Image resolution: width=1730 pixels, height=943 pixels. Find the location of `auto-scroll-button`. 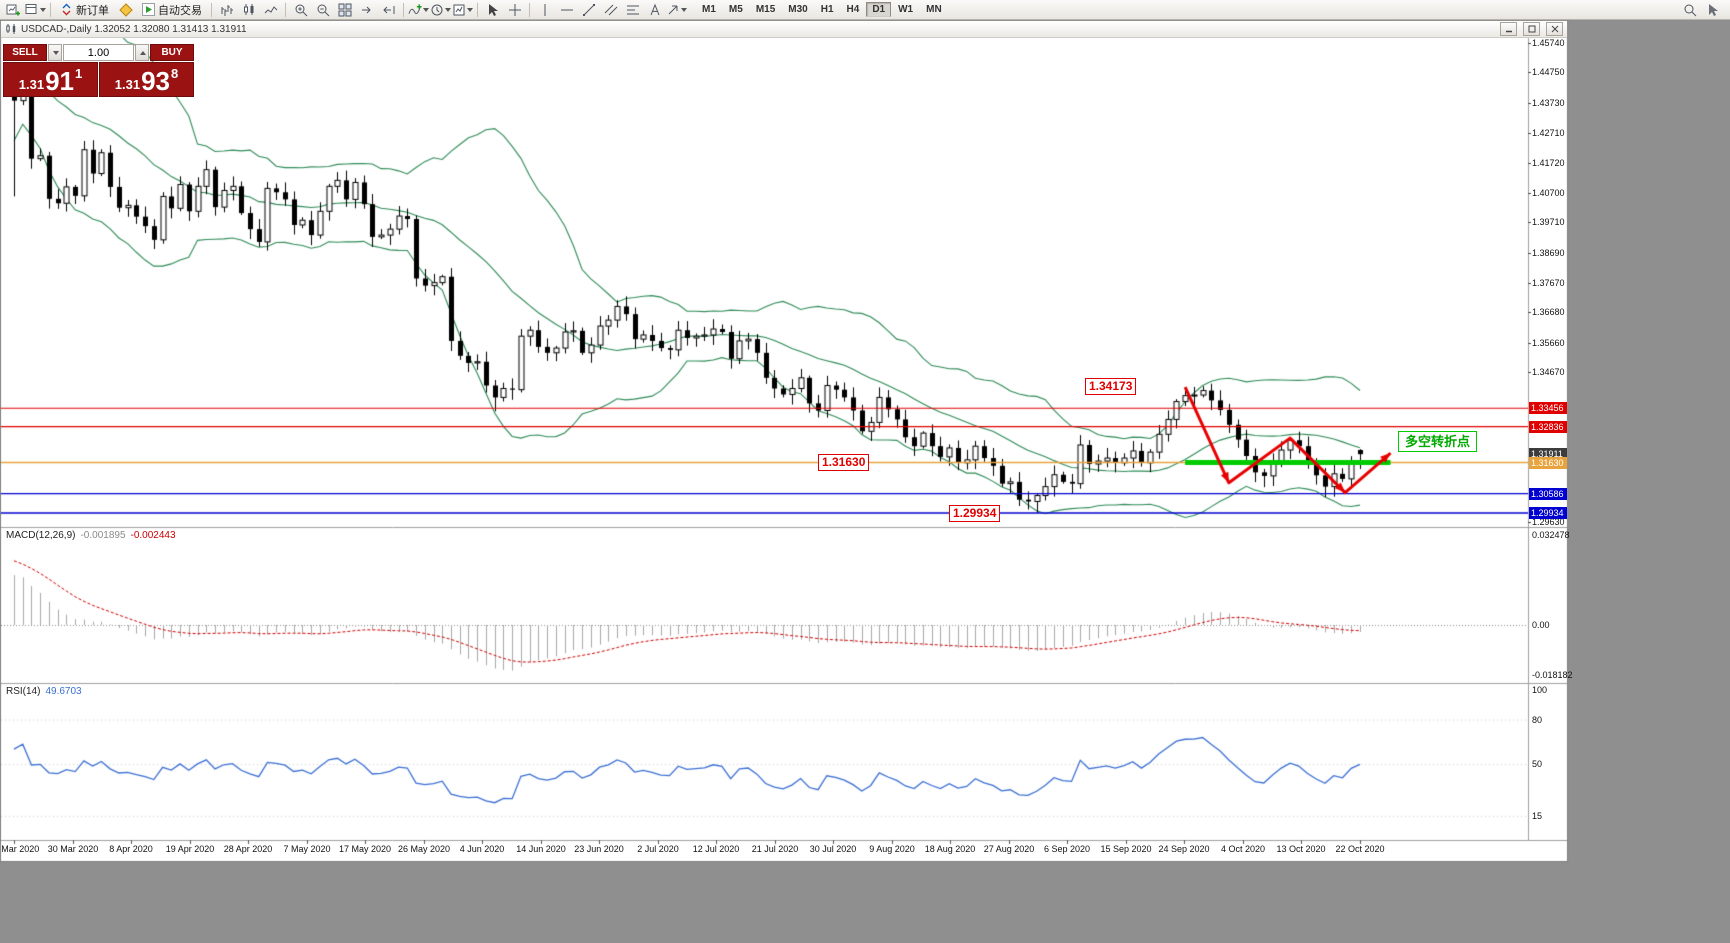

auto-scroll-button is located at coordinates (366, 9).